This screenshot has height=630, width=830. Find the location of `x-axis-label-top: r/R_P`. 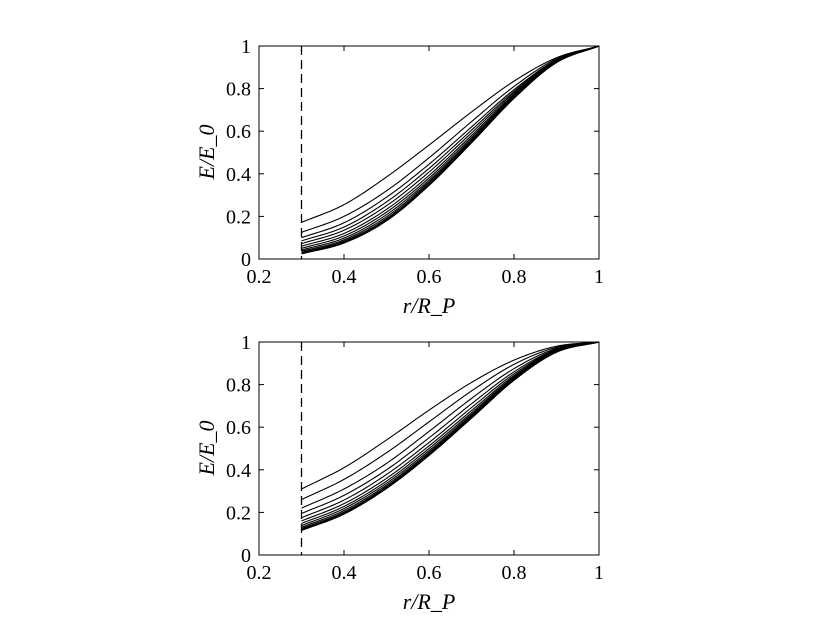

x-axis-label-top: r/R_P is located at coordinates (429, 305).